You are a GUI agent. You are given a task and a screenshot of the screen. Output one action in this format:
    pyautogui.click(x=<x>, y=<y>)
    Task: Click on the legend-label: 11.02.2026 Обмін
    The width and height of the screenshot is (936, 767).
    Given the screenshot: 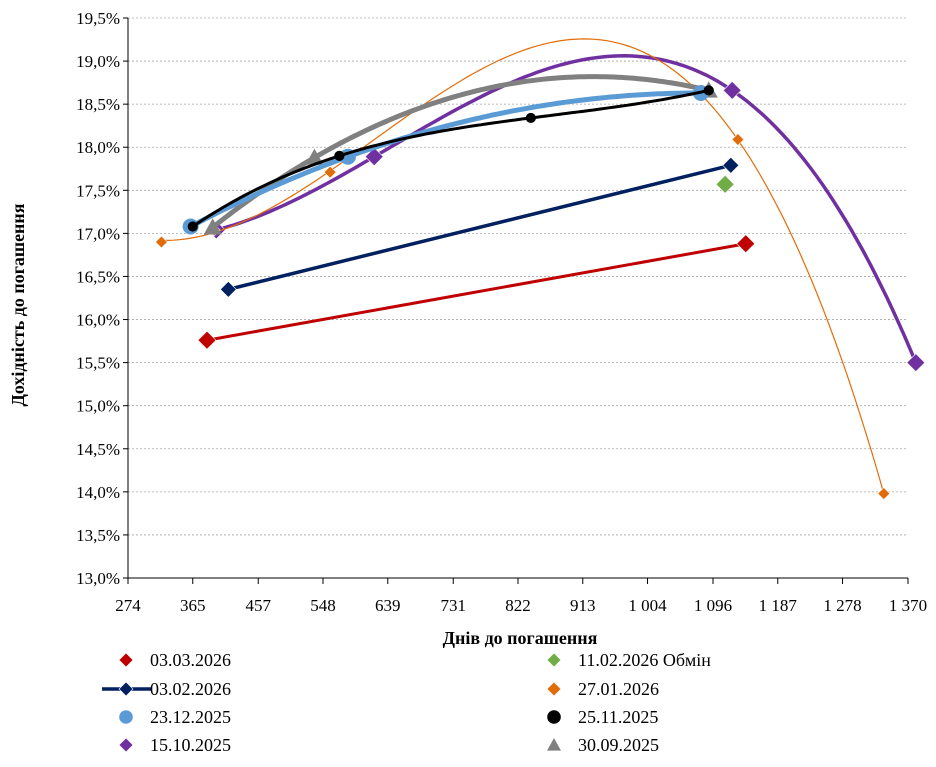 What is the action you would take?
    pyautogui.click(x=644, y=660)
    